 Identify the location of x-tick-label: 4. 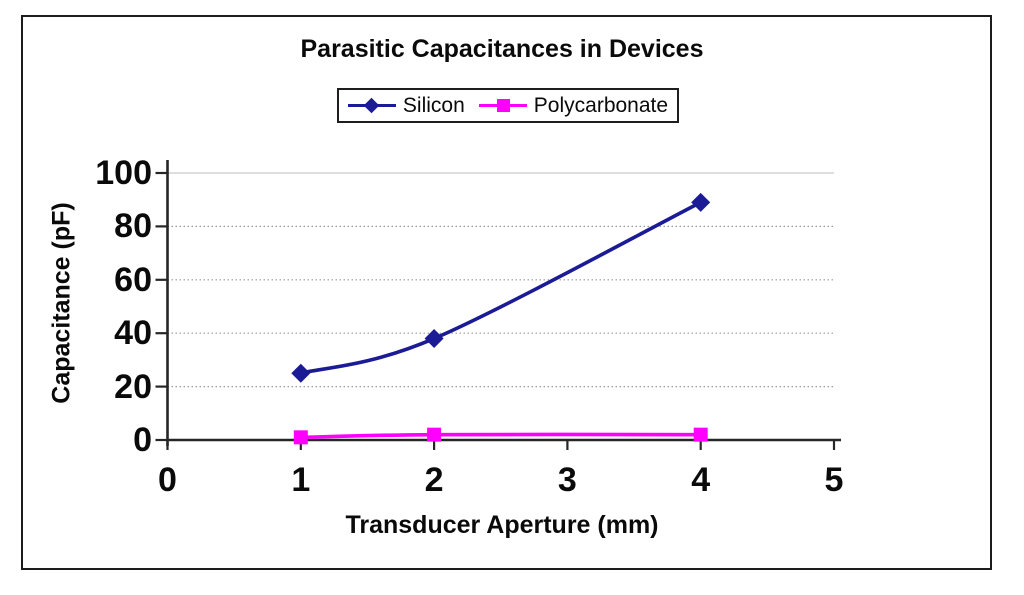
(701, 480).